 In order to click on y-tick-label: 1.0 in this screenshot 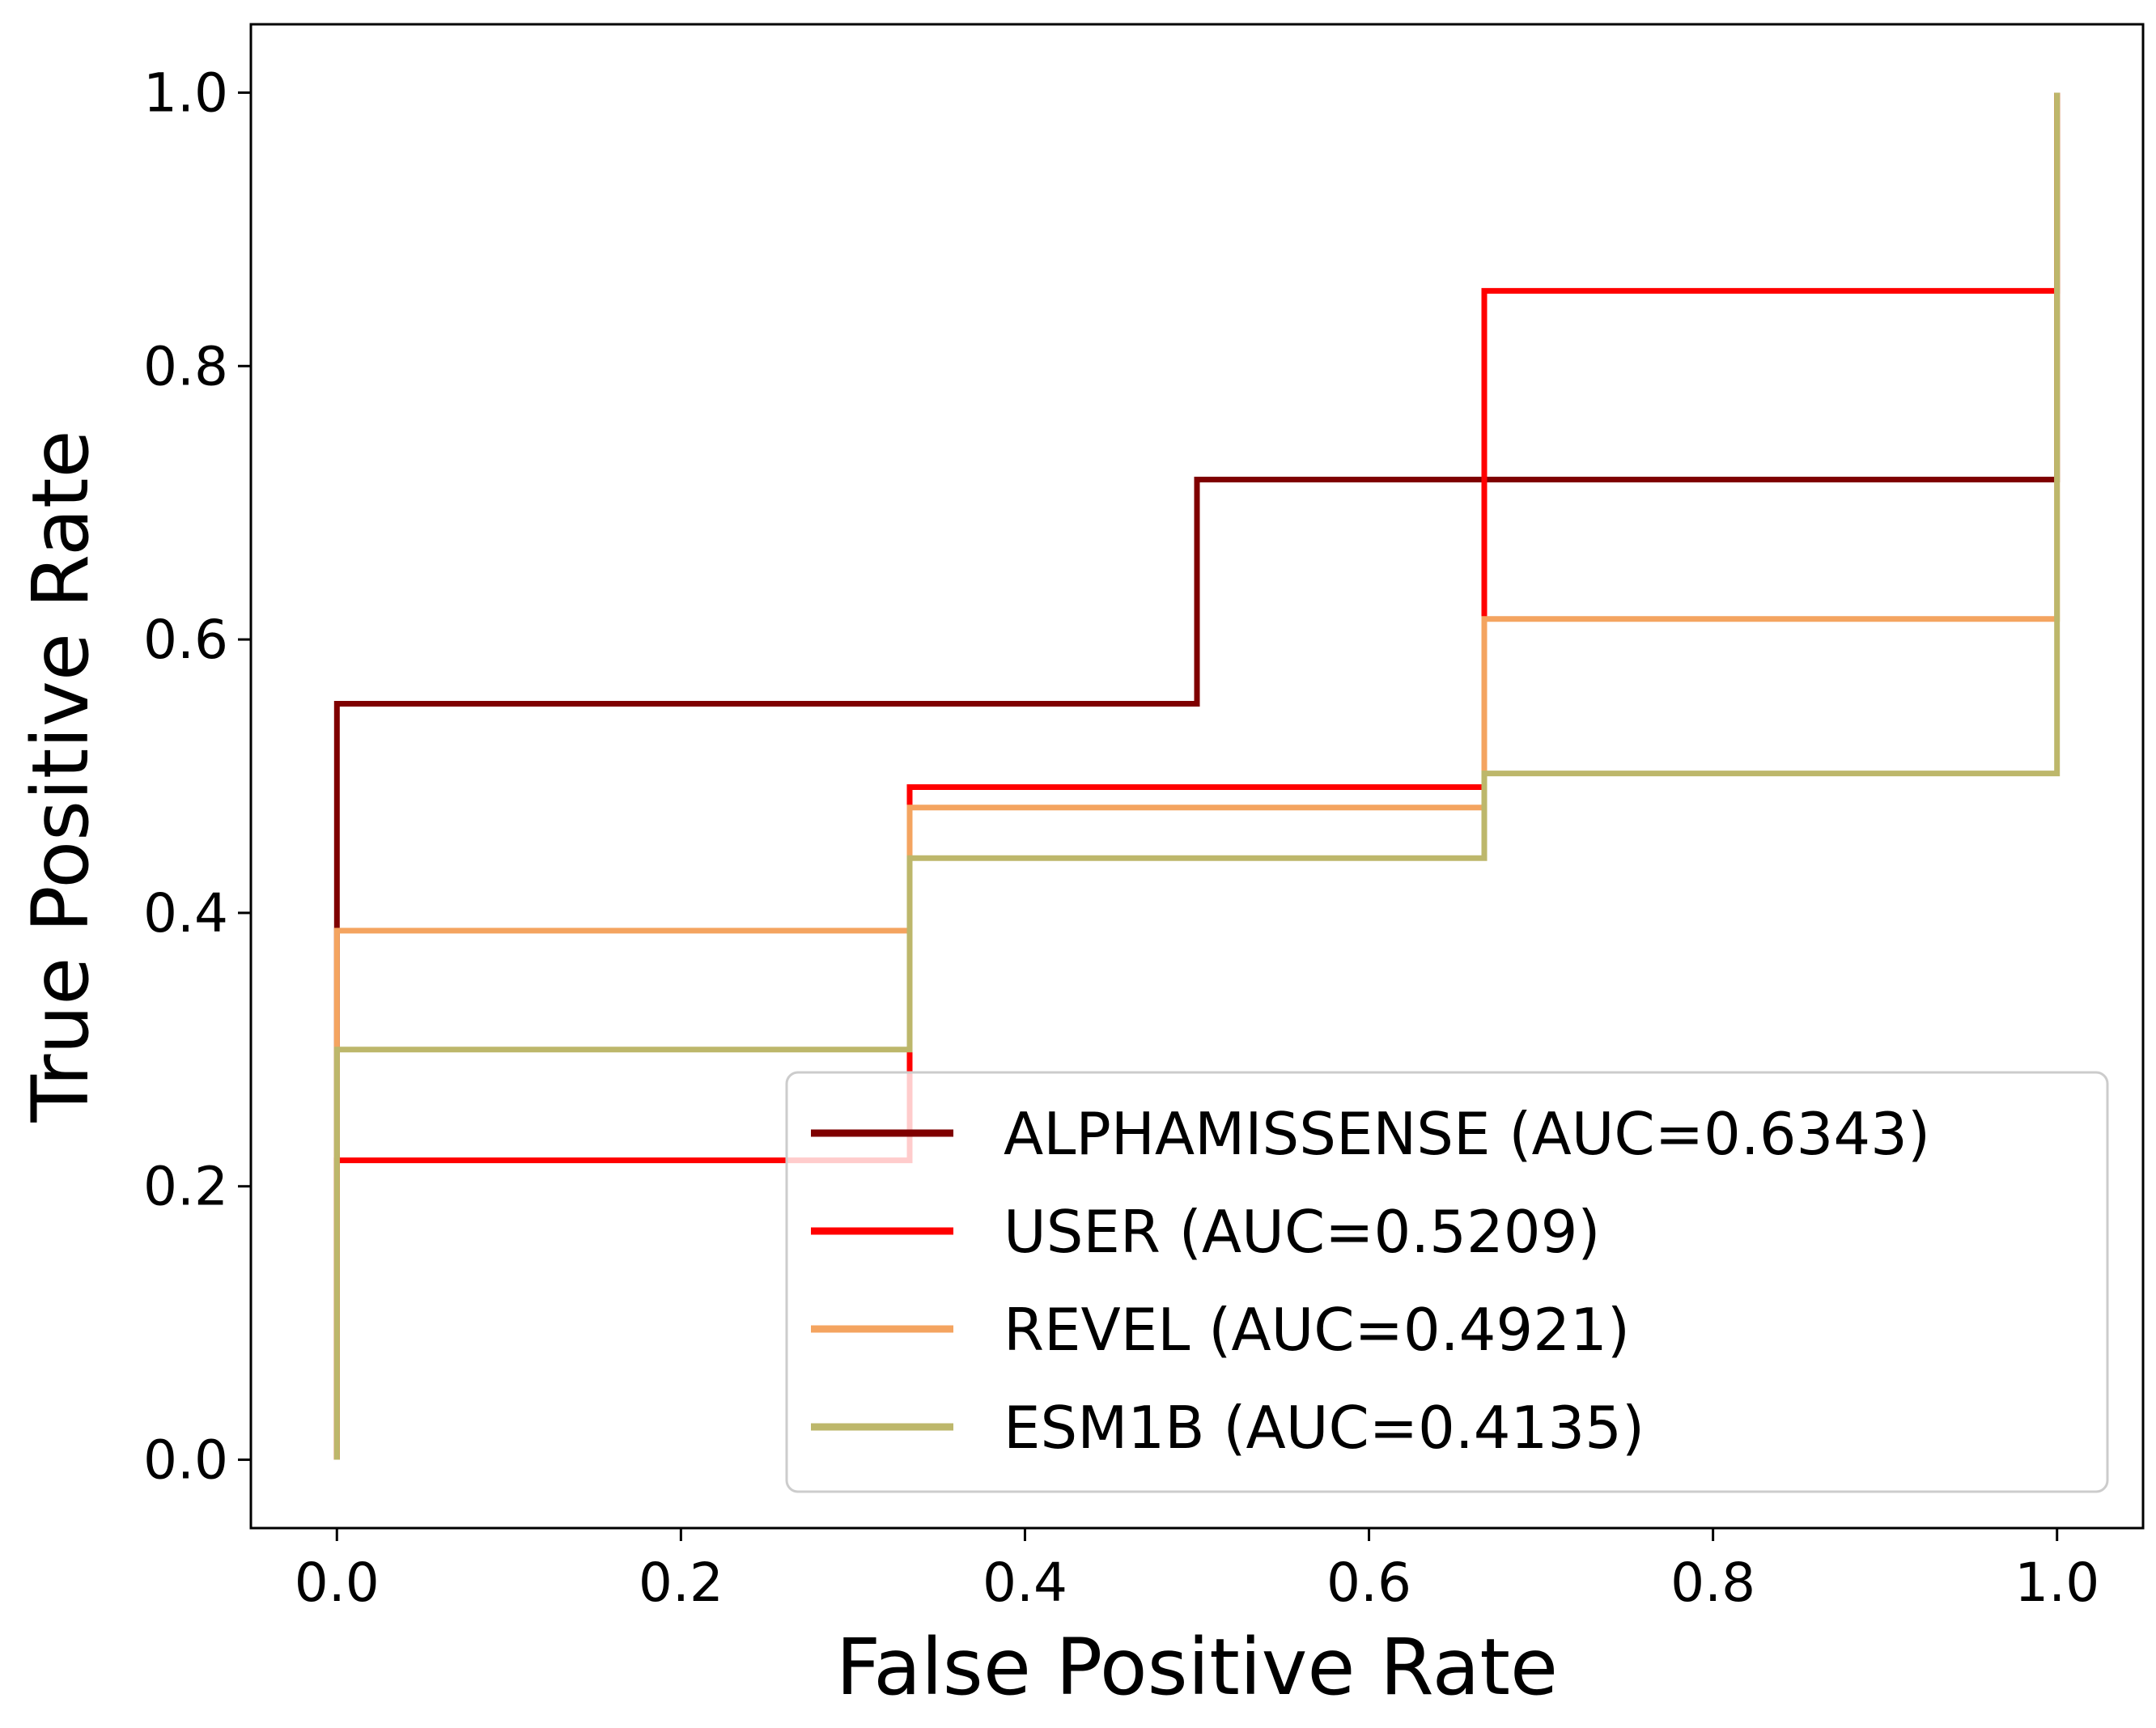, I will do `click(185, 93)`.